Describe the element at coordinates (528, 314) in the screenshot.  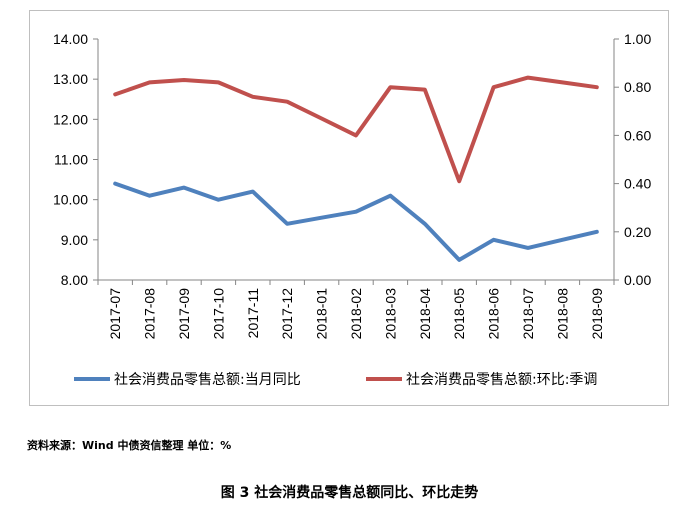
I see `x-tick-label: 2018-07` at that location.